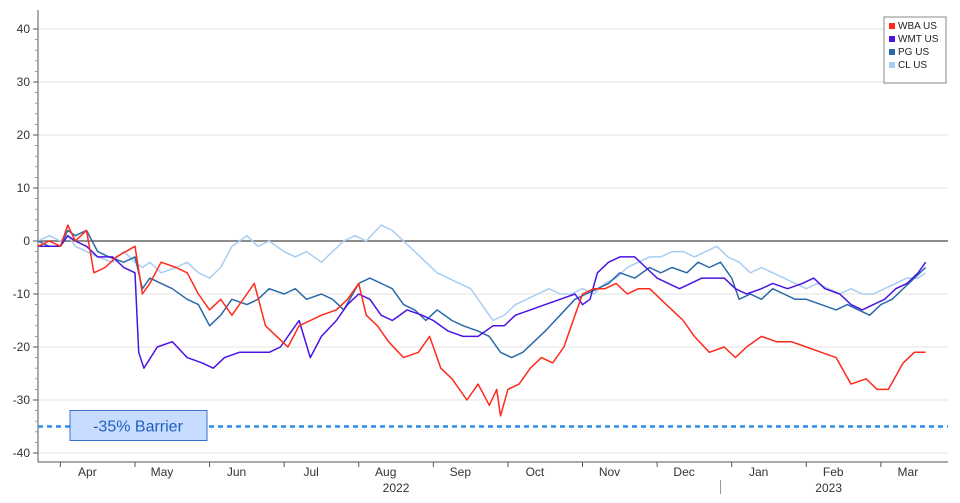  I want to click on year-label: 2022, so click(396, 488).